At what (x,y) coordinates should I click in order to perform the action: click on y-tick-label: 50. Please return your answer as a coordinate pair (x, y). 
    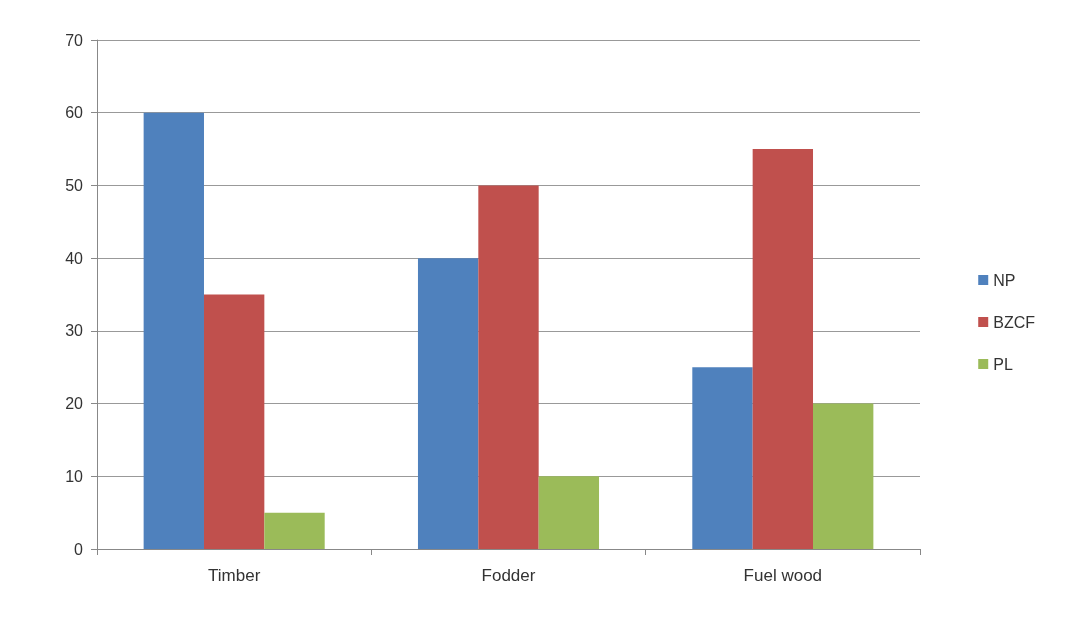
    Looking at the image, I should click on (74, 185).